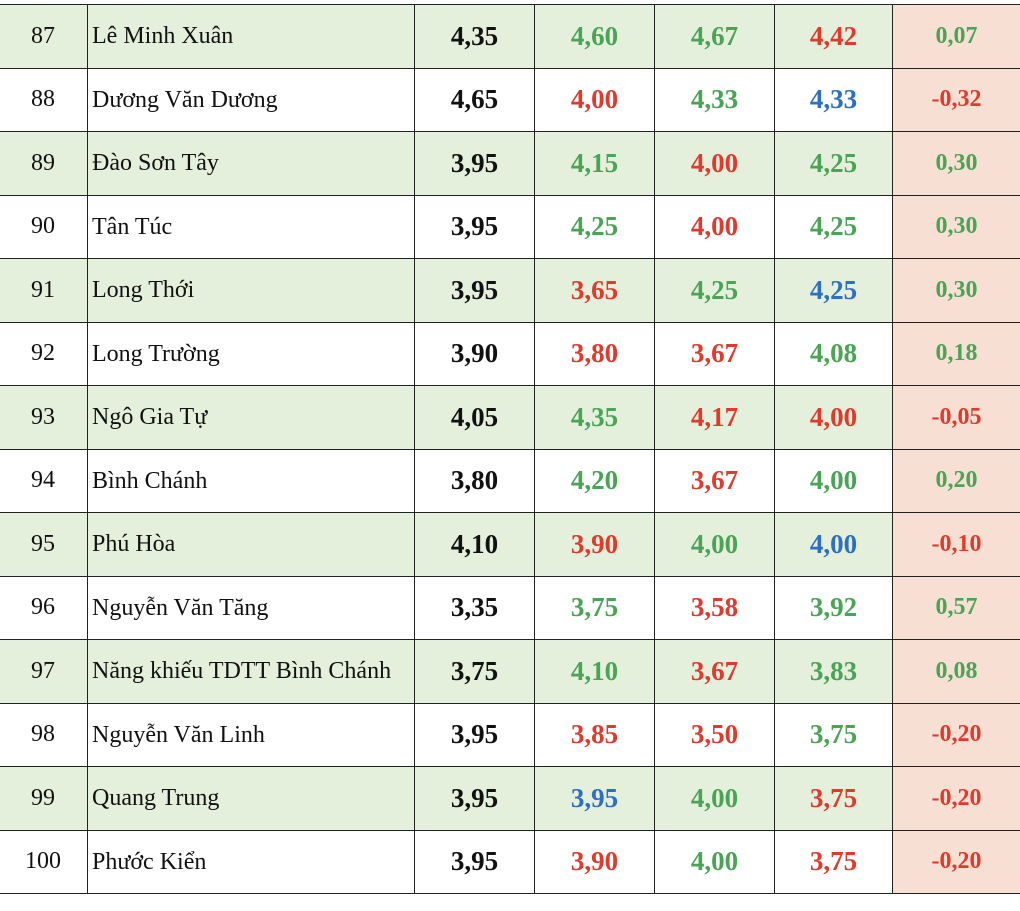 This screenshot has height=911, width=1020. Describe the element at coordinates (44, 799) in the screenshot. I see `row-number-cell: 99` at that location.